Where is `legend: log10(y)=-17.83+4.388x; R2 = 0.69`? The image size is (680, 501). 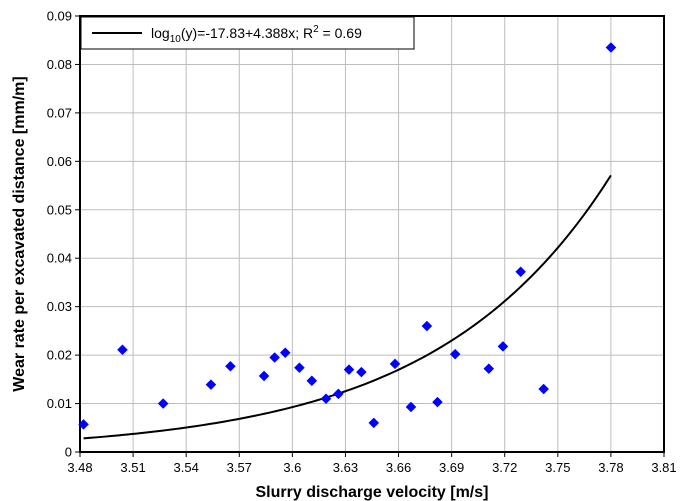
legend: log10(y)=-17.83+4.388x; R2 = 0.69 is located at coordinates (247, 33).